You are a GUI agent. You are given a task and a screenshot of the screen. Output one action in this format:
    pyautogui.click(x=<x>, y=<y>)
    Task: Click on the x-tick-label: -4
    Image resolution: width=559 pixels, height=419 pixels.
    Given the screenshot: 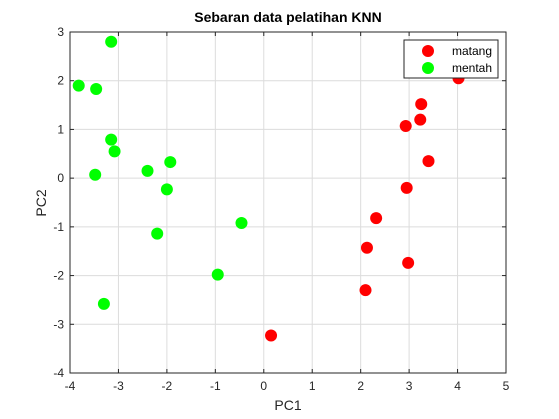 What is the action you would take?
    pyautogui.click(x=70, y=386)
    